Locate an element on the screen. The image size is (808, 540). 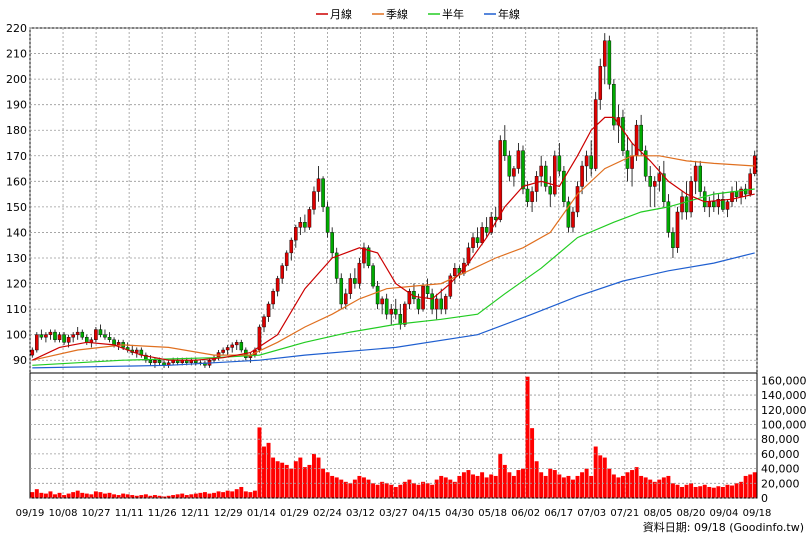
legend-label: 半年 is located at coordinates (453, 14).